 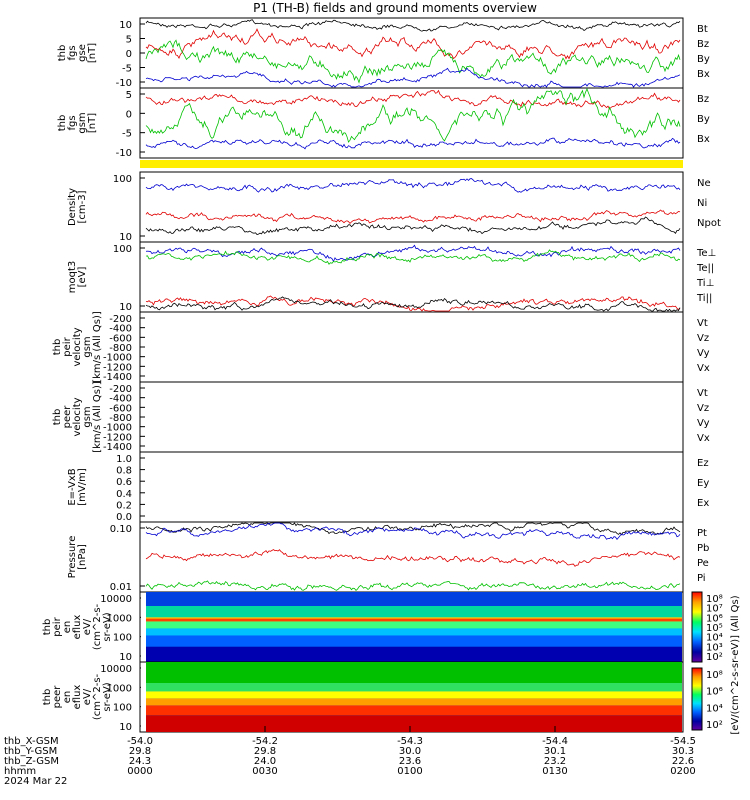 What do you see at coordinates (67, 697) in the screenshot?
I see `y-axis-label-line: en` at bounding box center [67, 697].